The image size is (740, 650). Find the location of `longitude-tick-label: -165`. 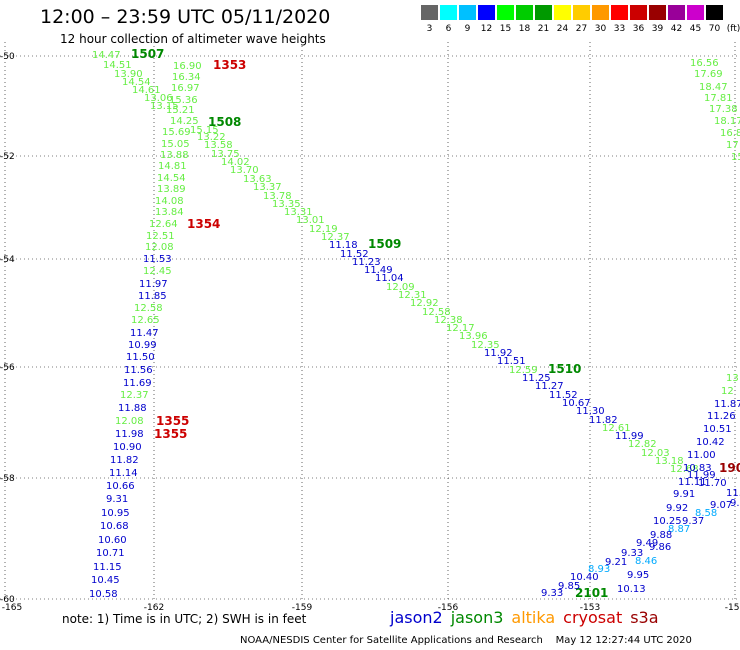

longitude-tick-label: -165 is located at coordinates (12, 608).